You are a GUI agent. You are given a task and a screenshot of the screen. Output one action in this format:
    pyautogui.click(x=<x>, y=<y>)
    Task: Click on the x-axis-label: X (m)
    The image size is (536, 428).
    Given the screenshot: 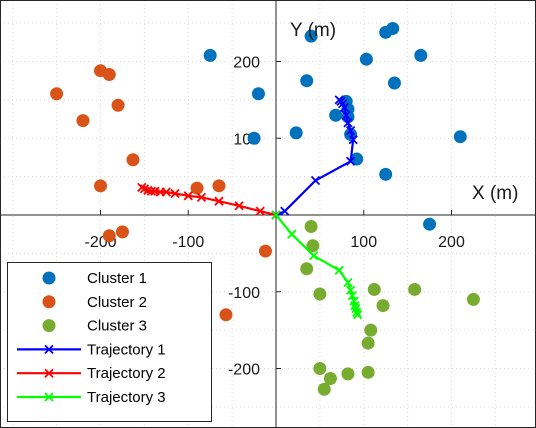 What is the action you would take?
    pyautogui.click(x=495, y=193)
    